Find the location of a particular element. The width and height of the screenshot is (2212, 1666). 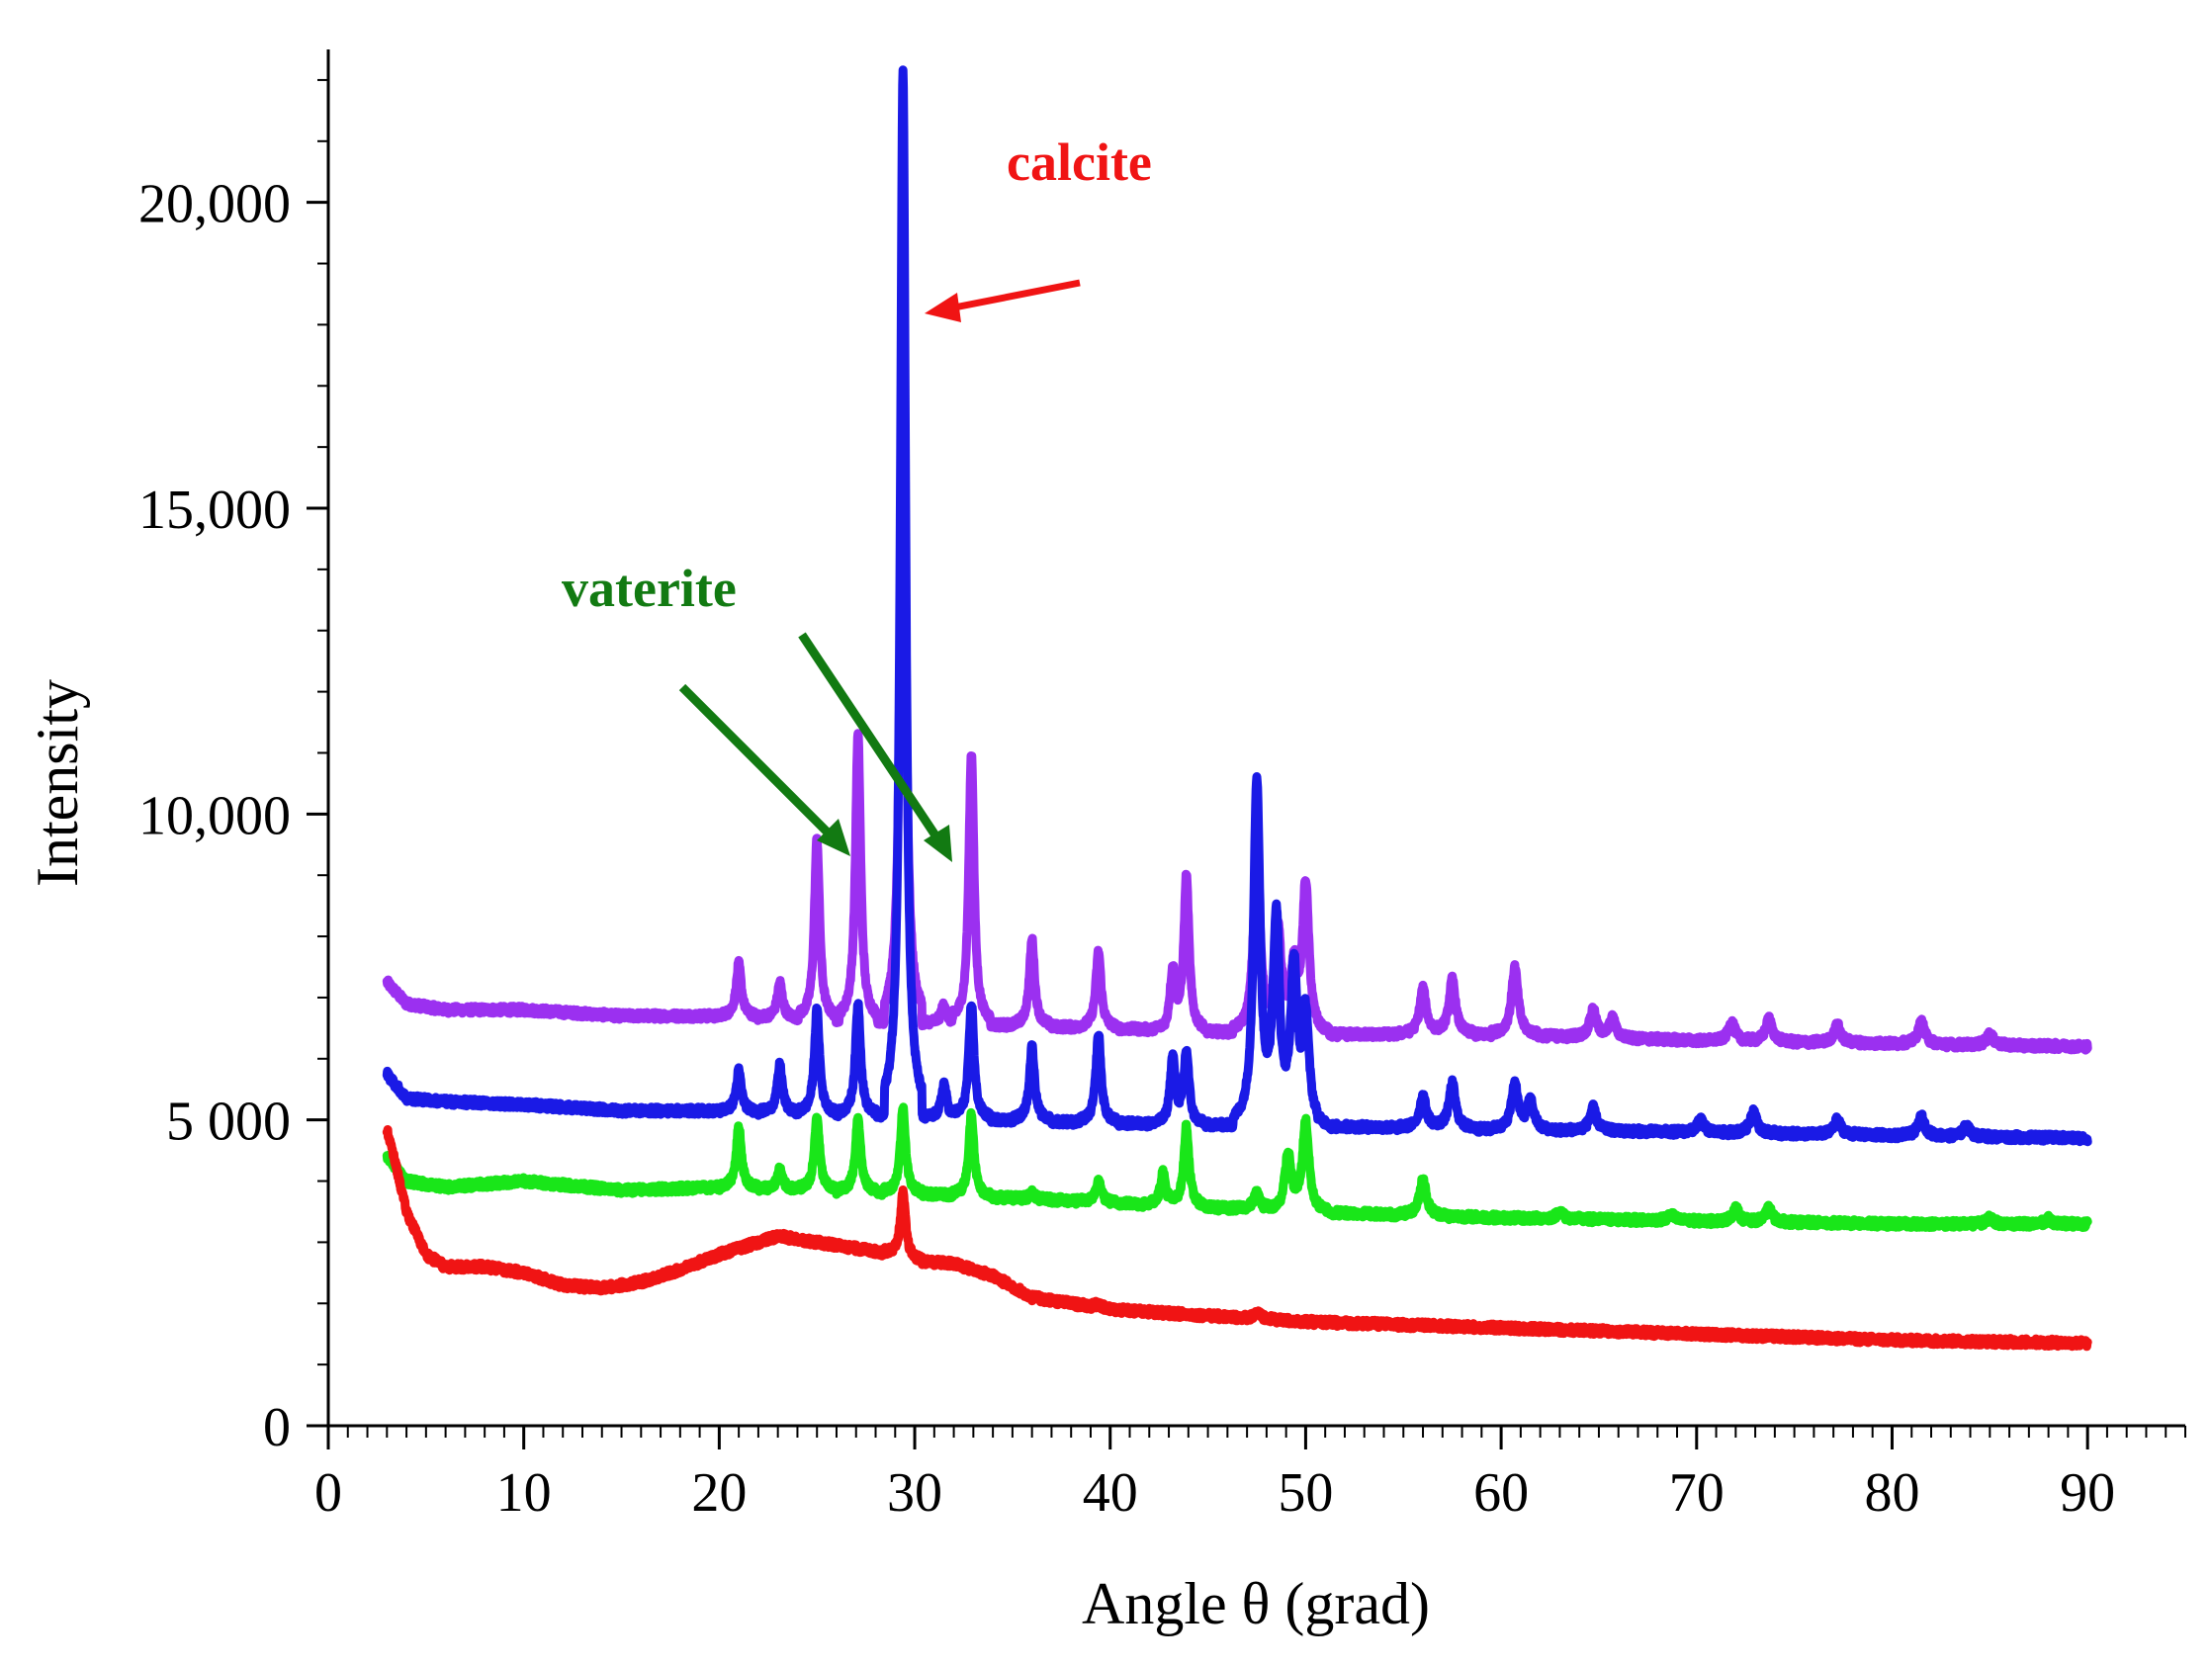

x-tick-label: 20 is located at coordinates (719, 1493).